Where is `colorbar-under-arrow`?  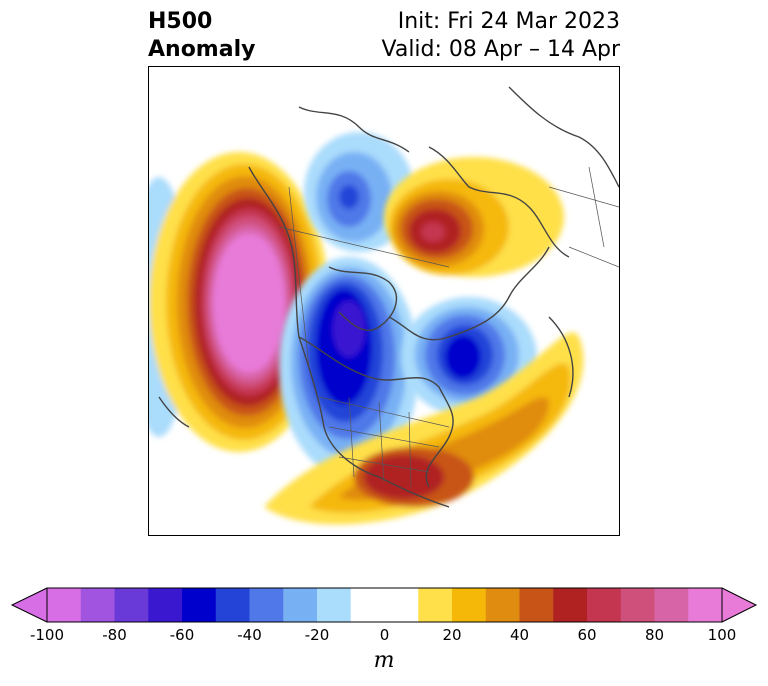 colorbar-under-arrow is located at coordinates (29, 605).